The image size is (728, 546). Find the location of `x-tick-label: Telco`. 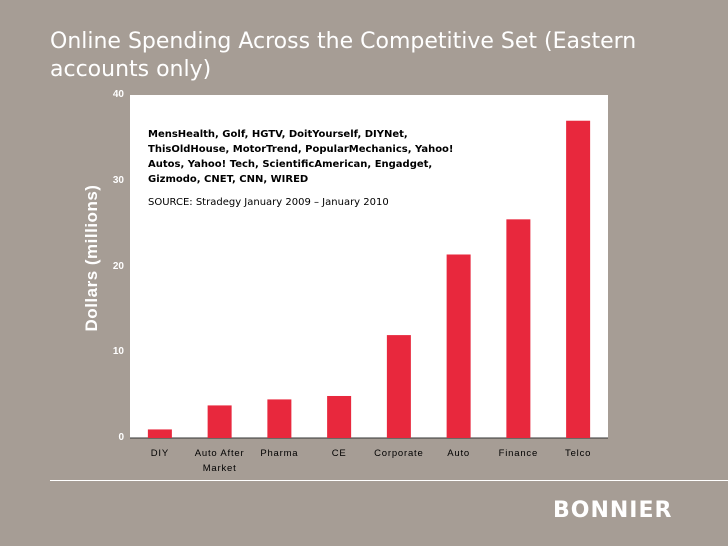

x-tick-label: Telco is located at coordinates (578, 453).